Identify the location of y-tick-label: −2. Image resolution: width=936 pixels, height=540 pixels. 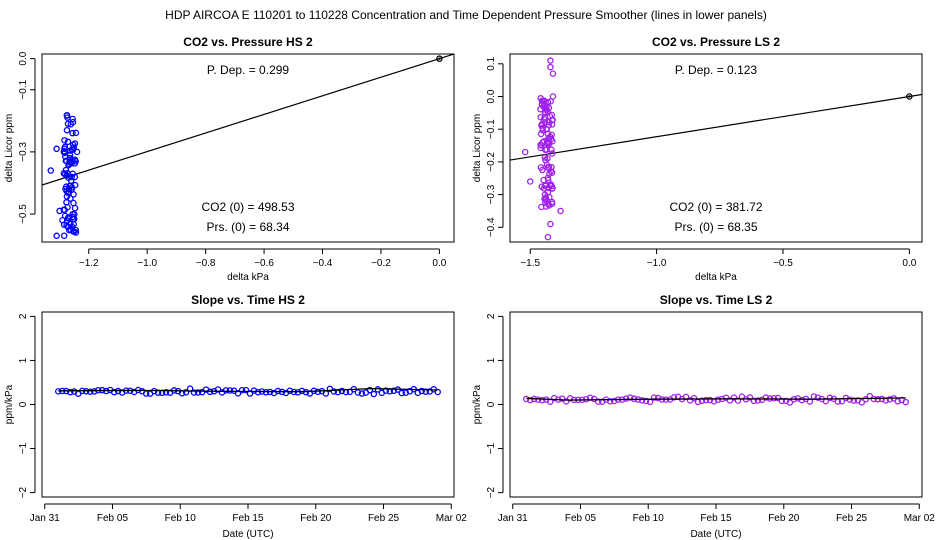
(23, 492).